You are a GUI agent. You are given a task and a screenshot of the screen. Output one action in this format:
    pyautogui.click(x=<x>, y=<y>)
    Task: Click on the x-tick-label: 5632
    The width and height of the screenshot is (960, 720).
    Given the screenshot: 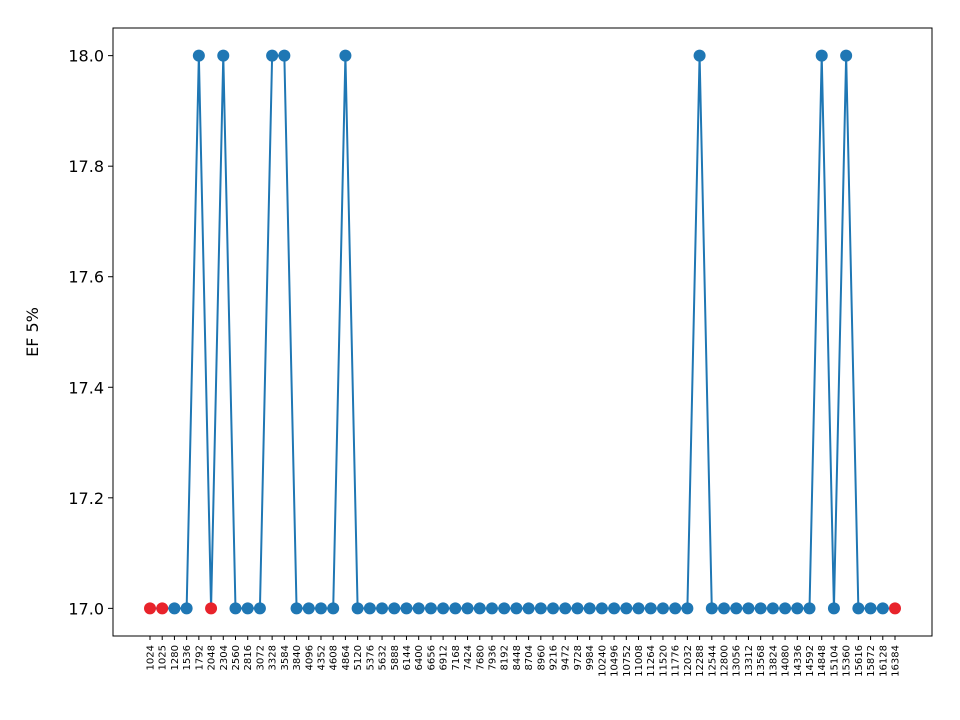 What is the action you would take?
    pyautogui.click(x=383, y=657)
    